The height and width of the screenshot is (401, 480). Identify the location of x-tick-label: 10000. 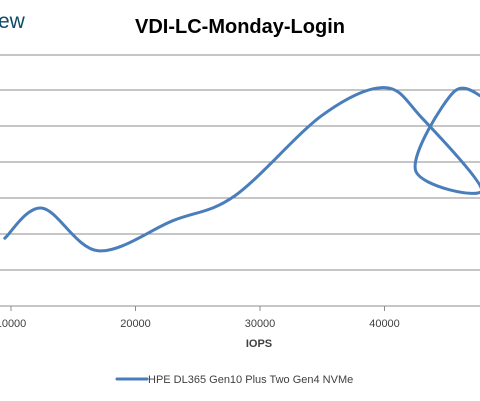
(13, 324).